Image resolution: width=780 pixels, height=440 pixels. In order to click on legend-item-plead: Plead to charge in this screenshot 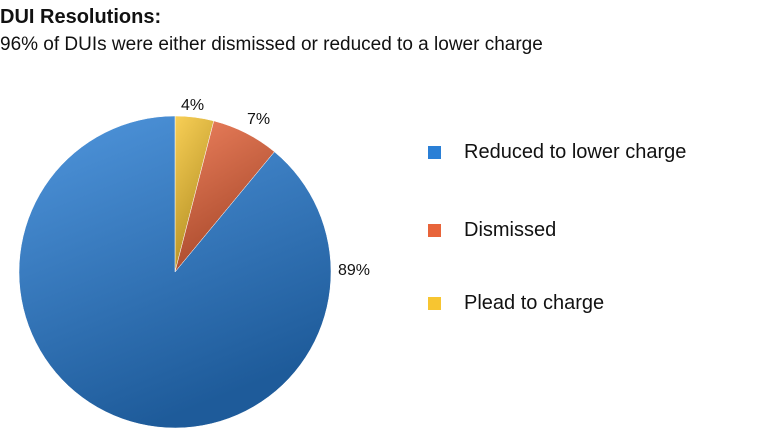, I will do `click(516, 303)`.